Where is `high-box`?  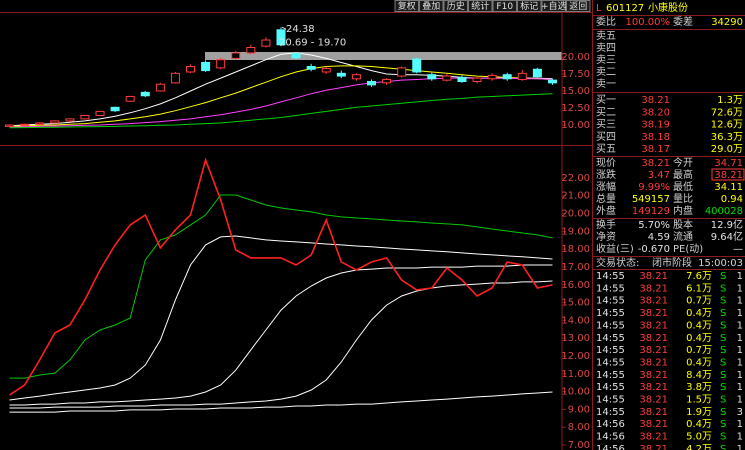 high-box is located at coordinates (728, 174).